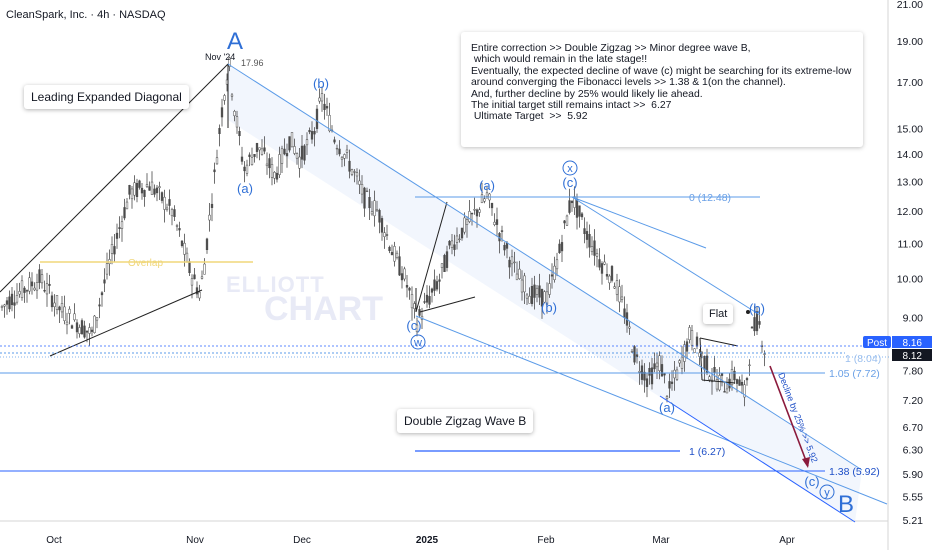 The image size is (932, 550). I want to click on flat-dot, so click(748, 312).